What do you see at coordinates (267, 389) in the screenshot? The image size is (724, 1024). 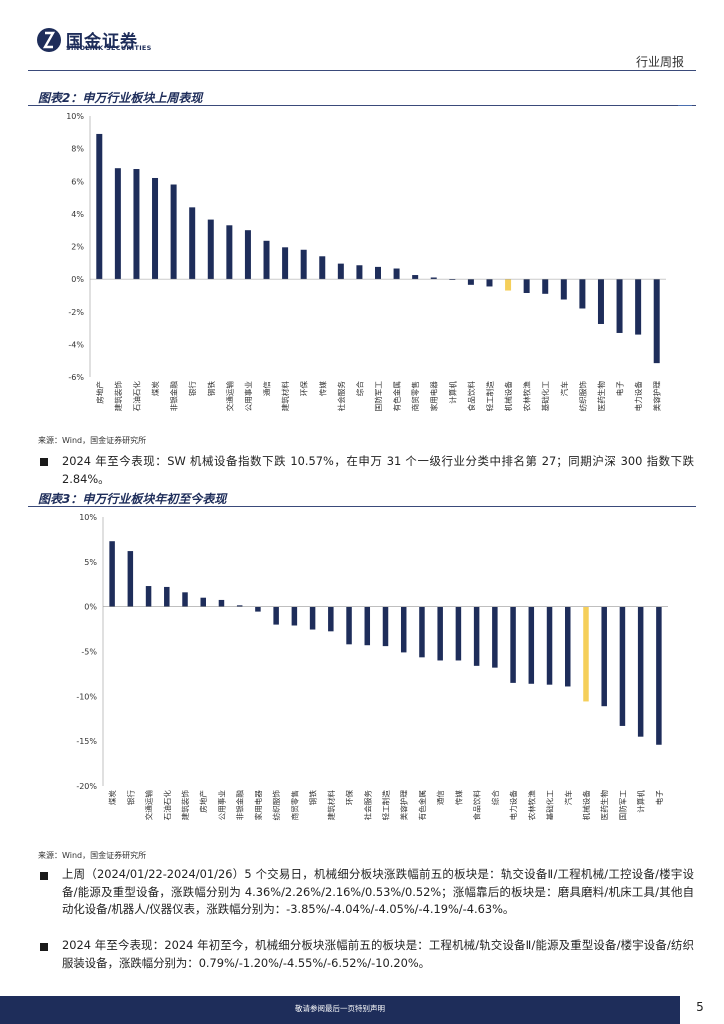 I see `x-tick-label: 通信` at bounding box center [267, 389].